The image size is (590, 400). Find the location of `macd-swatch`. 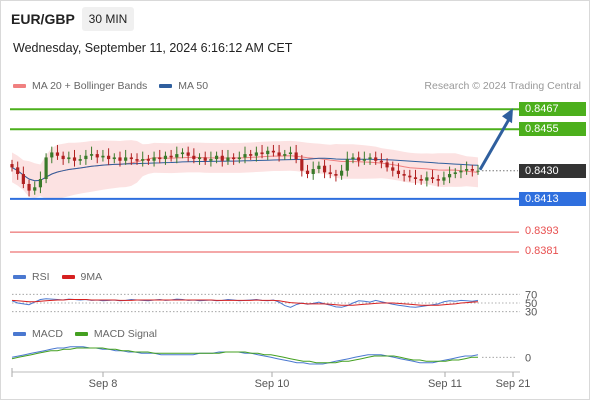

macd-swatch is located at coordinates (19, 334).